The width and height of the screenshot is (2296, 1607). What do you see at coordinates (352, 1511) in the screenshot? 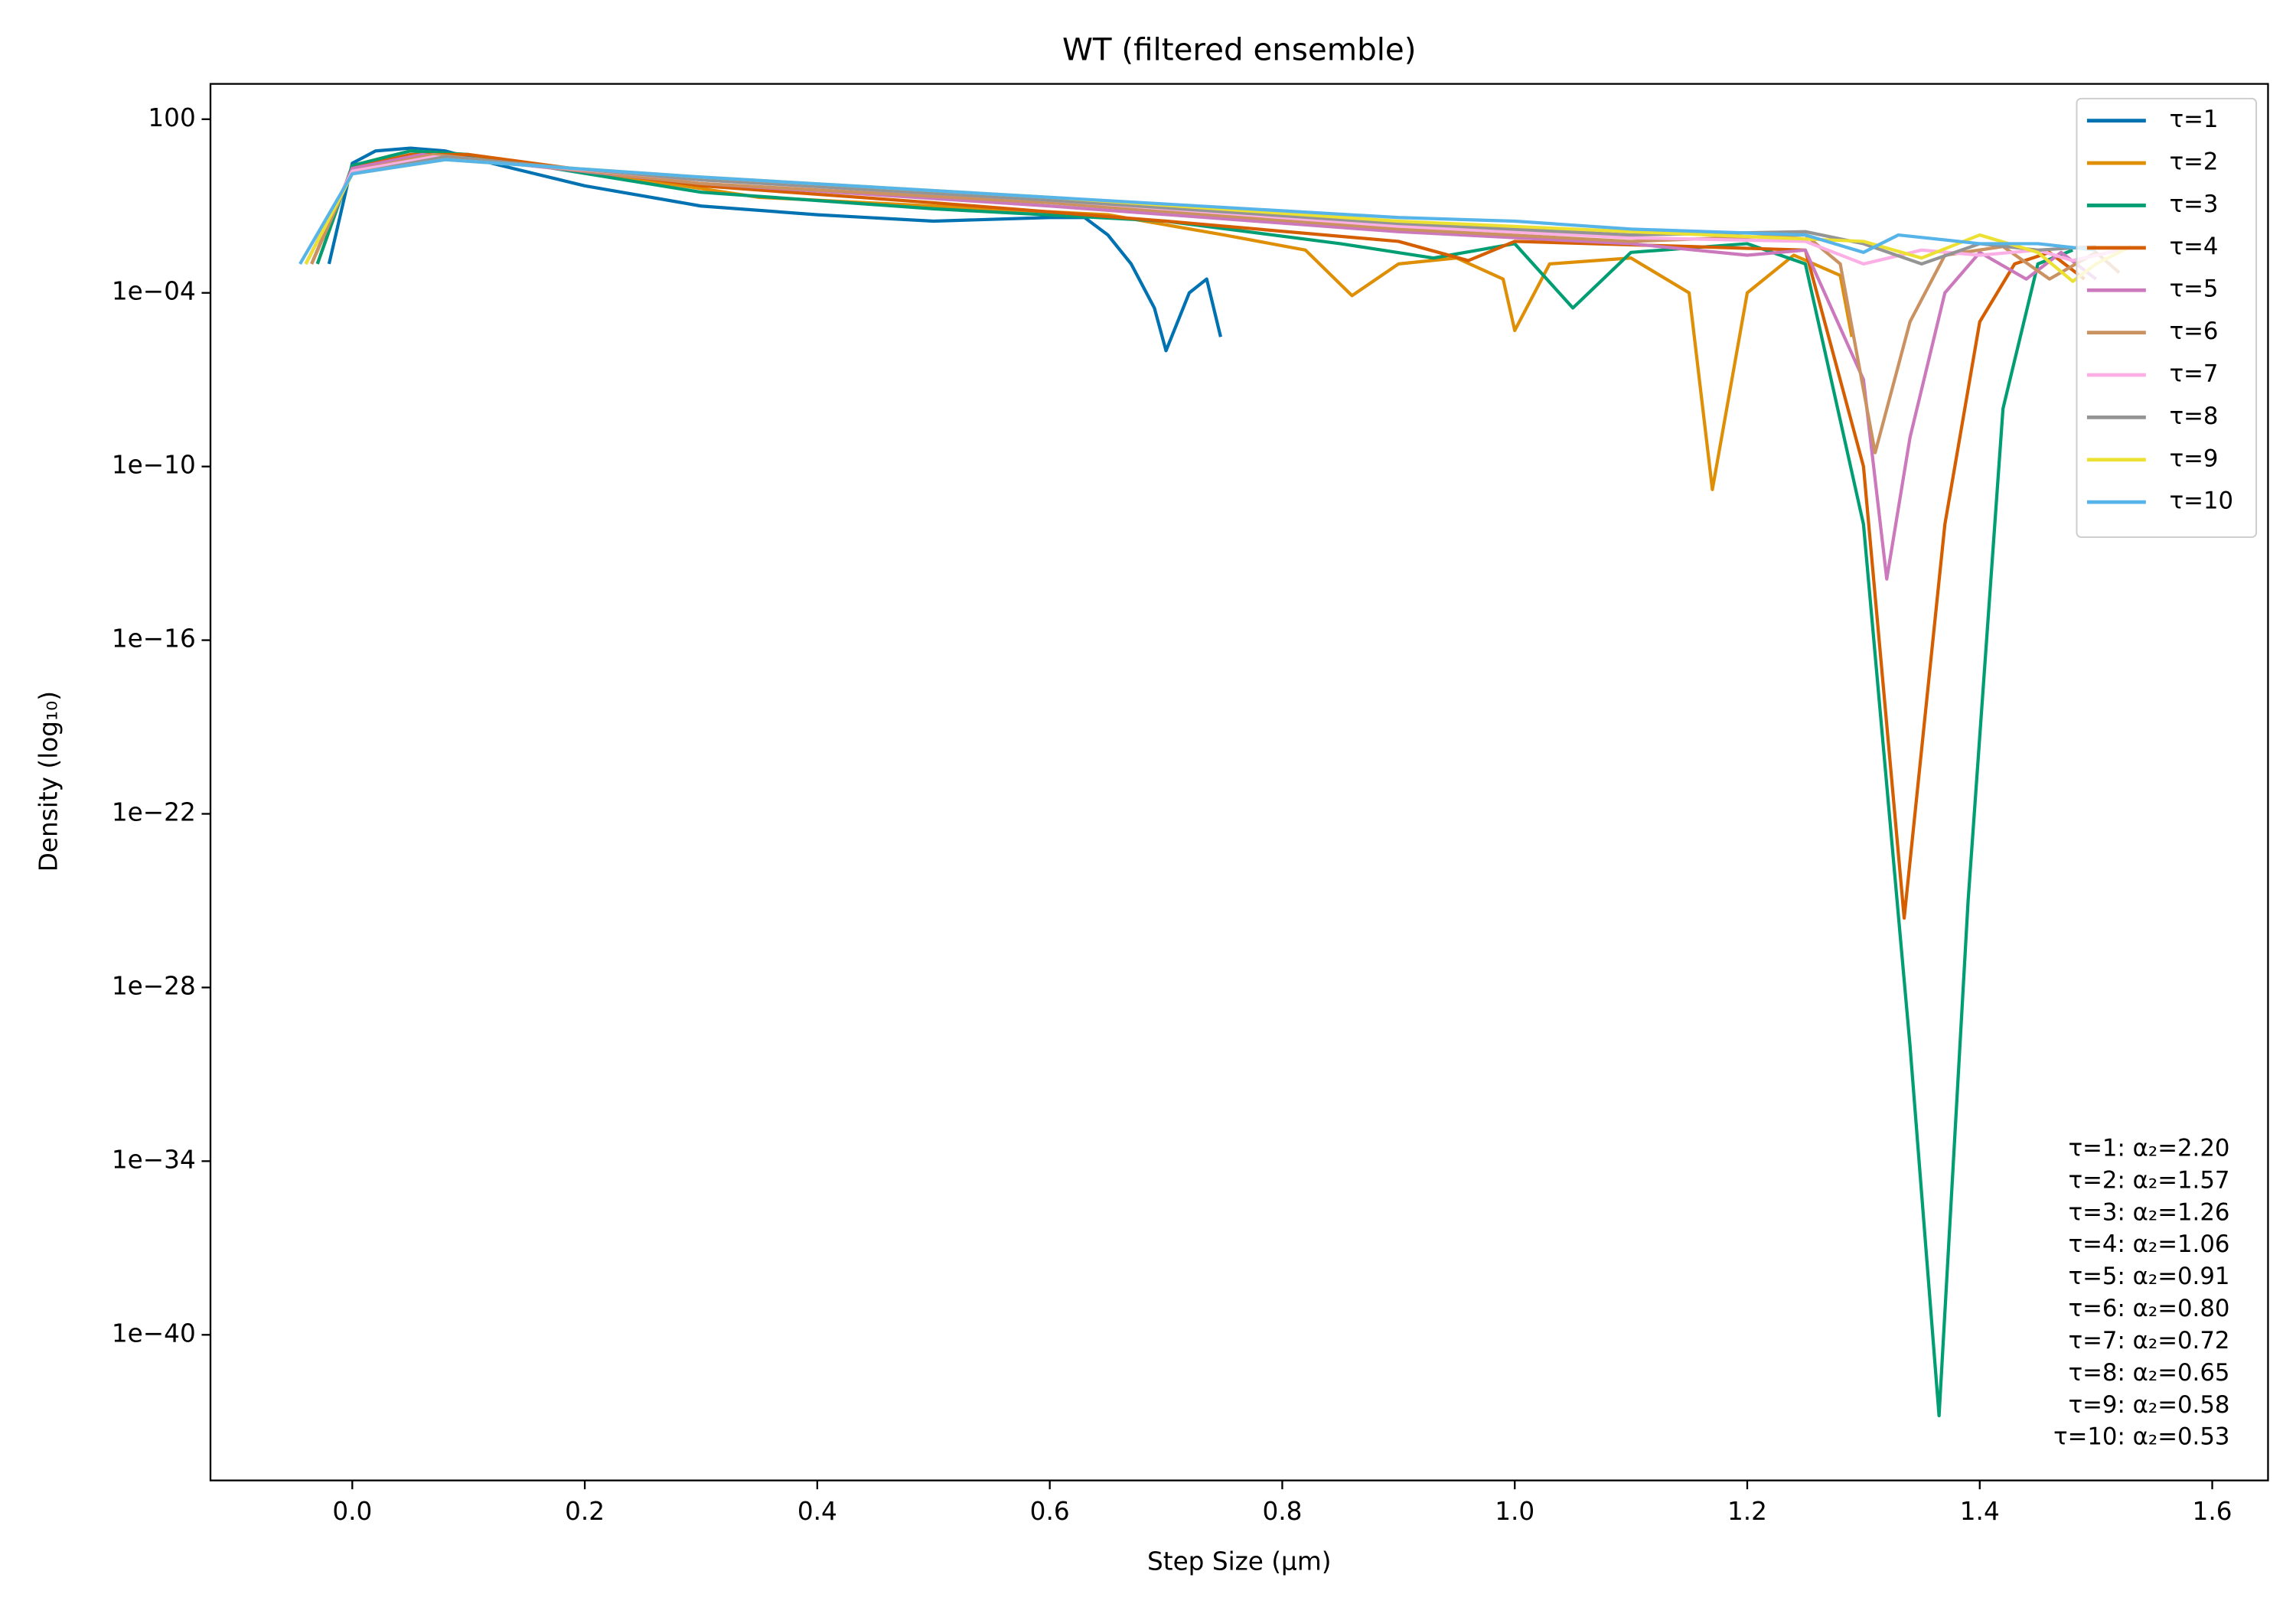
I see `x-tick-label: 0.0` at bounding box center [352, 1511].